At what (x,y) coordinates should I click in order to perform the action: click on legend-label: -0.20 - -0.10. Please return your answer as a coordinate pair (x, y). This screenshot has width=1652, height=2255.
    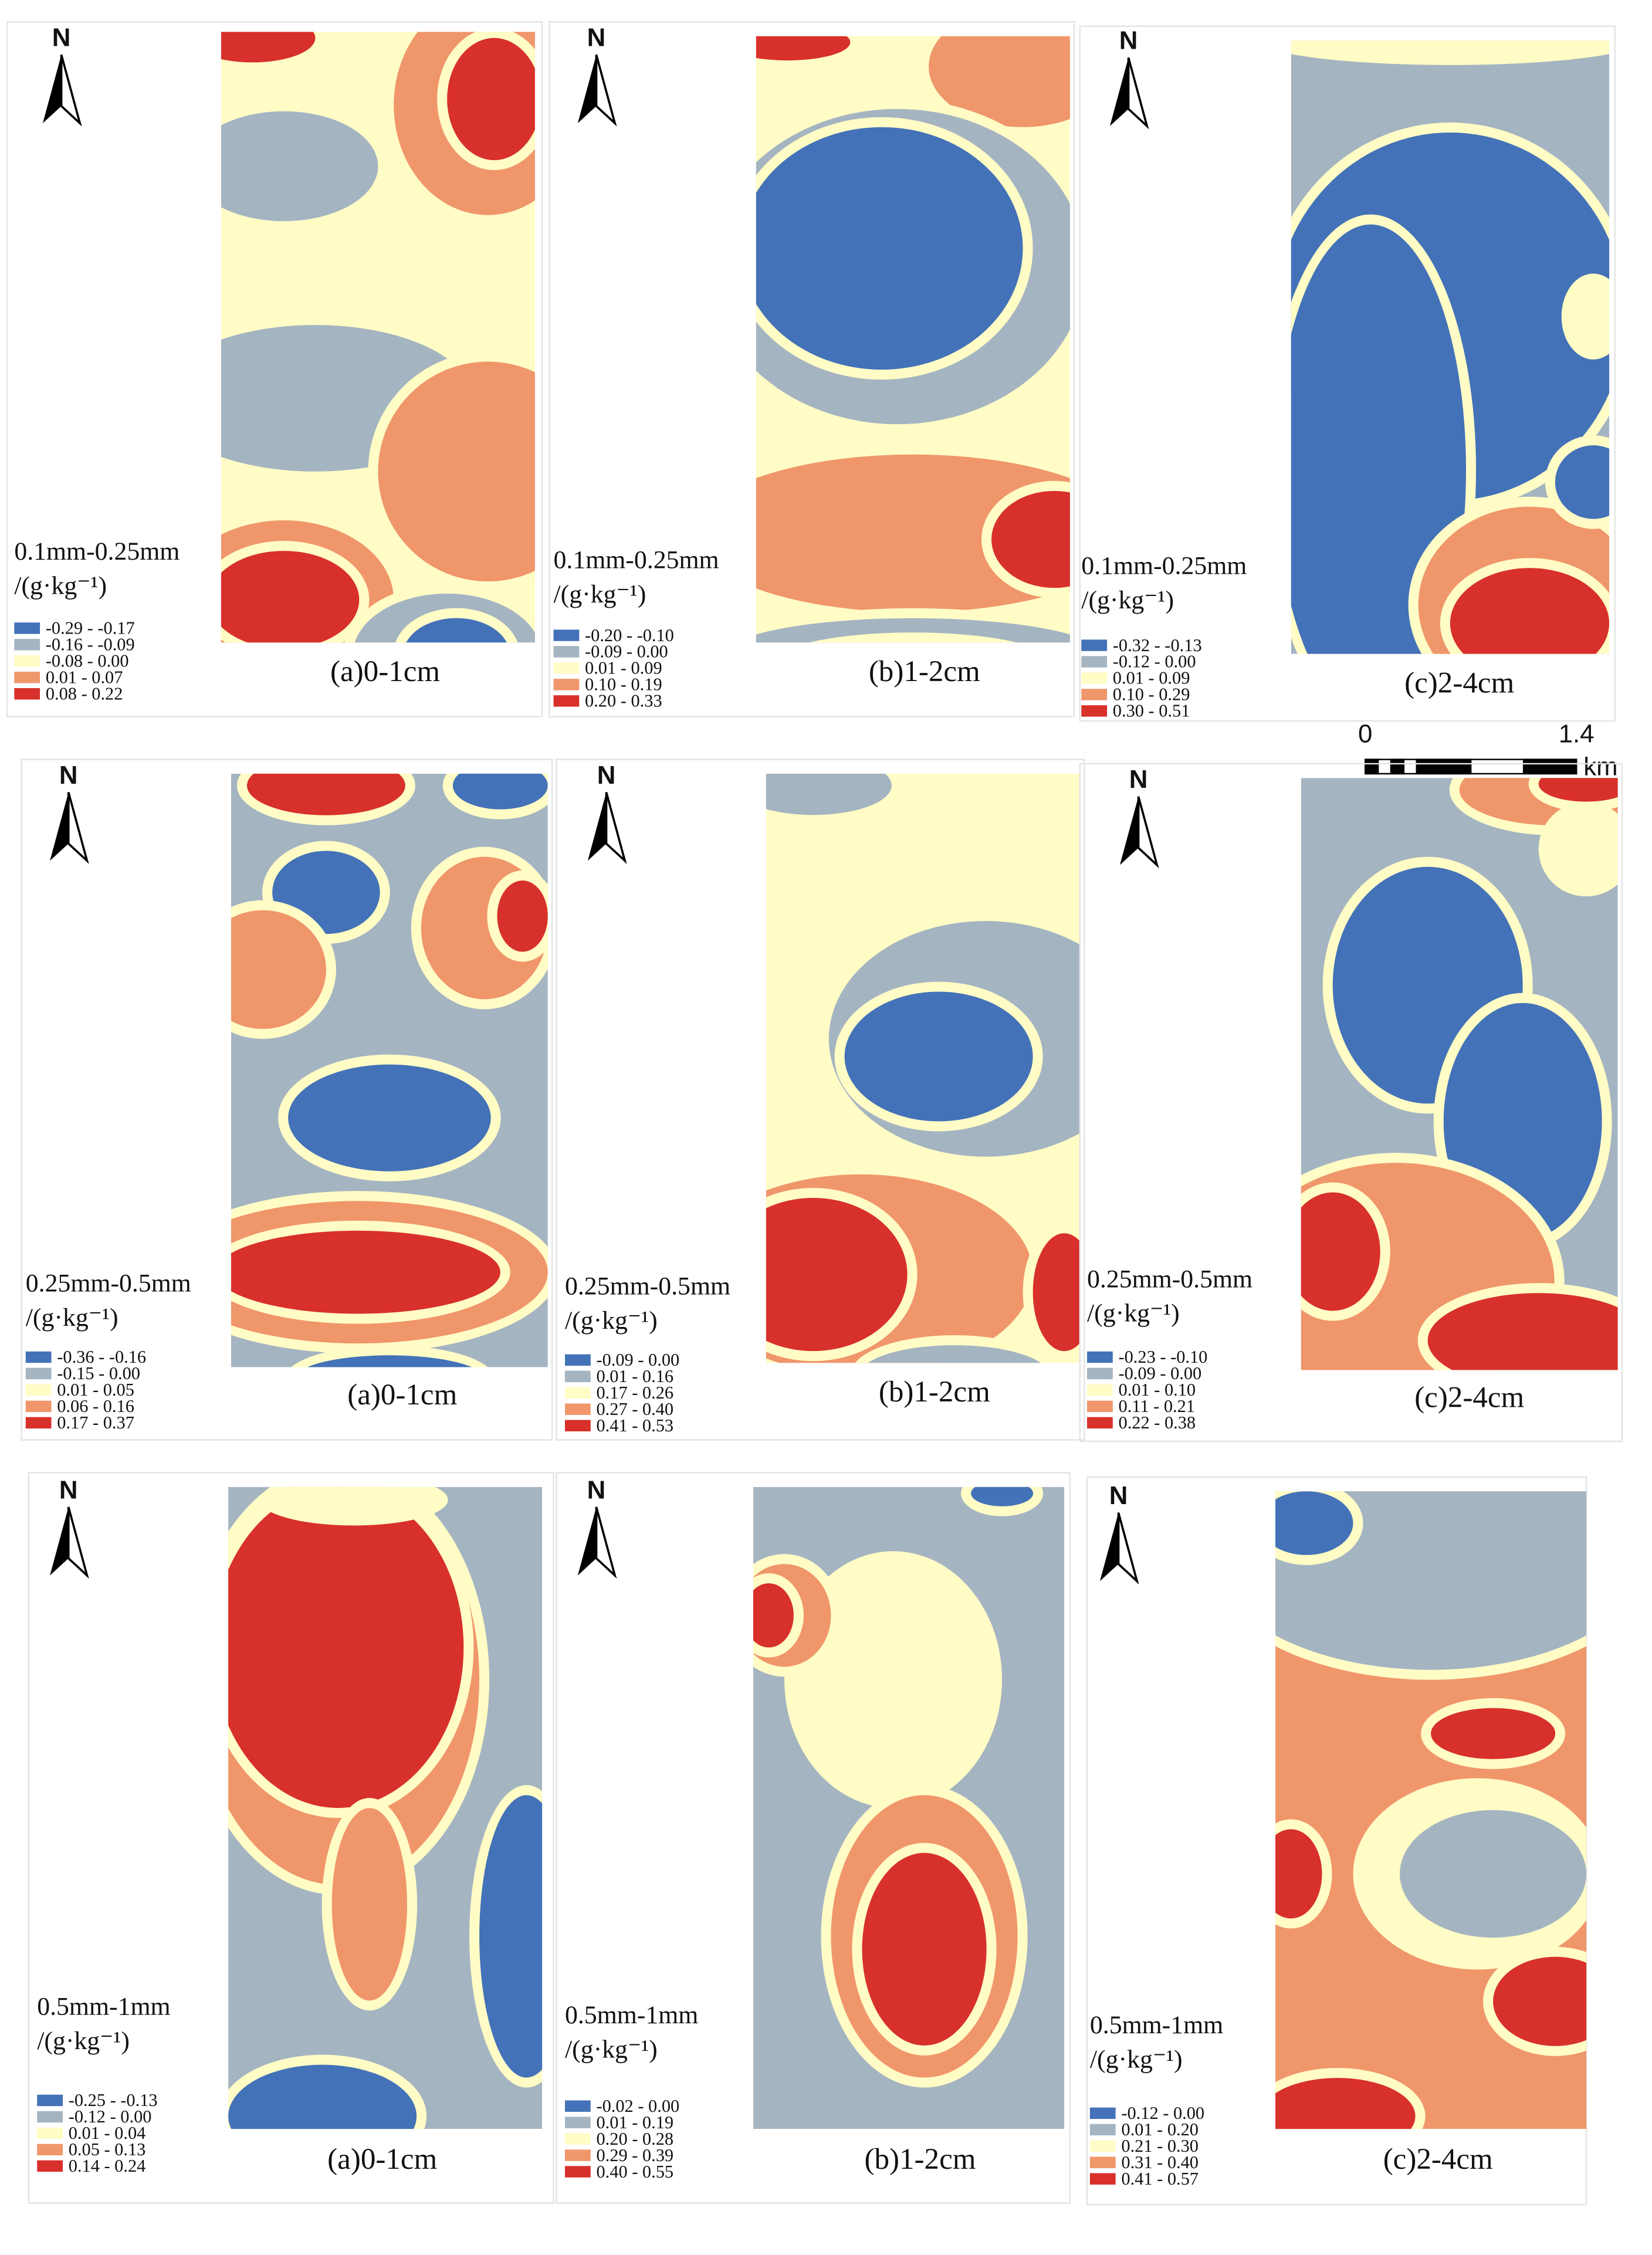
    Looking at the image, I should click on (629, 635).